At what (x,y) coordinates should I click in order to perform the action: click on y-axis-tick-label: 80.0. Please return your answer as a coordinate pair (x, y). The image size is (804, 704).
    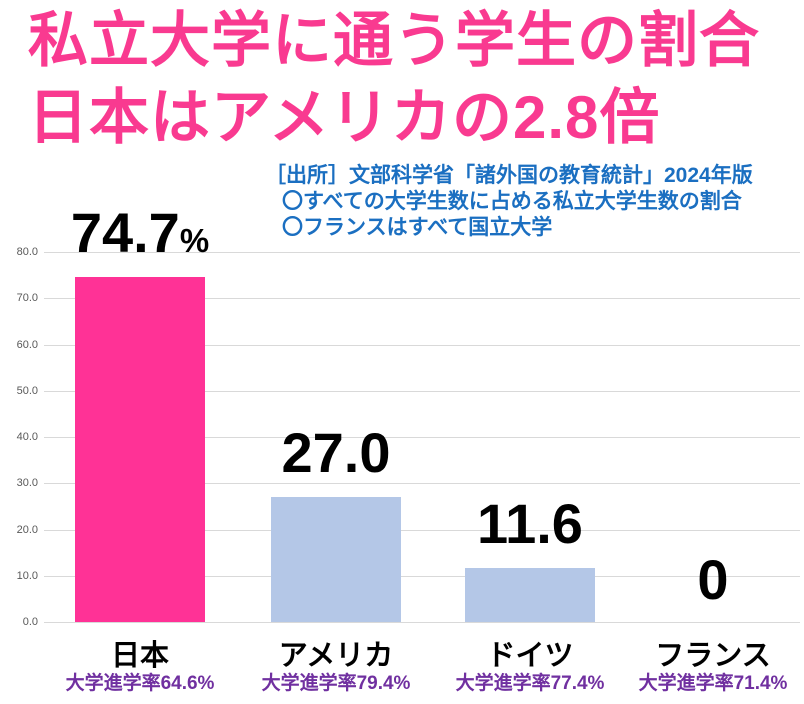
    Looking at the image, I should click on (27, 252).